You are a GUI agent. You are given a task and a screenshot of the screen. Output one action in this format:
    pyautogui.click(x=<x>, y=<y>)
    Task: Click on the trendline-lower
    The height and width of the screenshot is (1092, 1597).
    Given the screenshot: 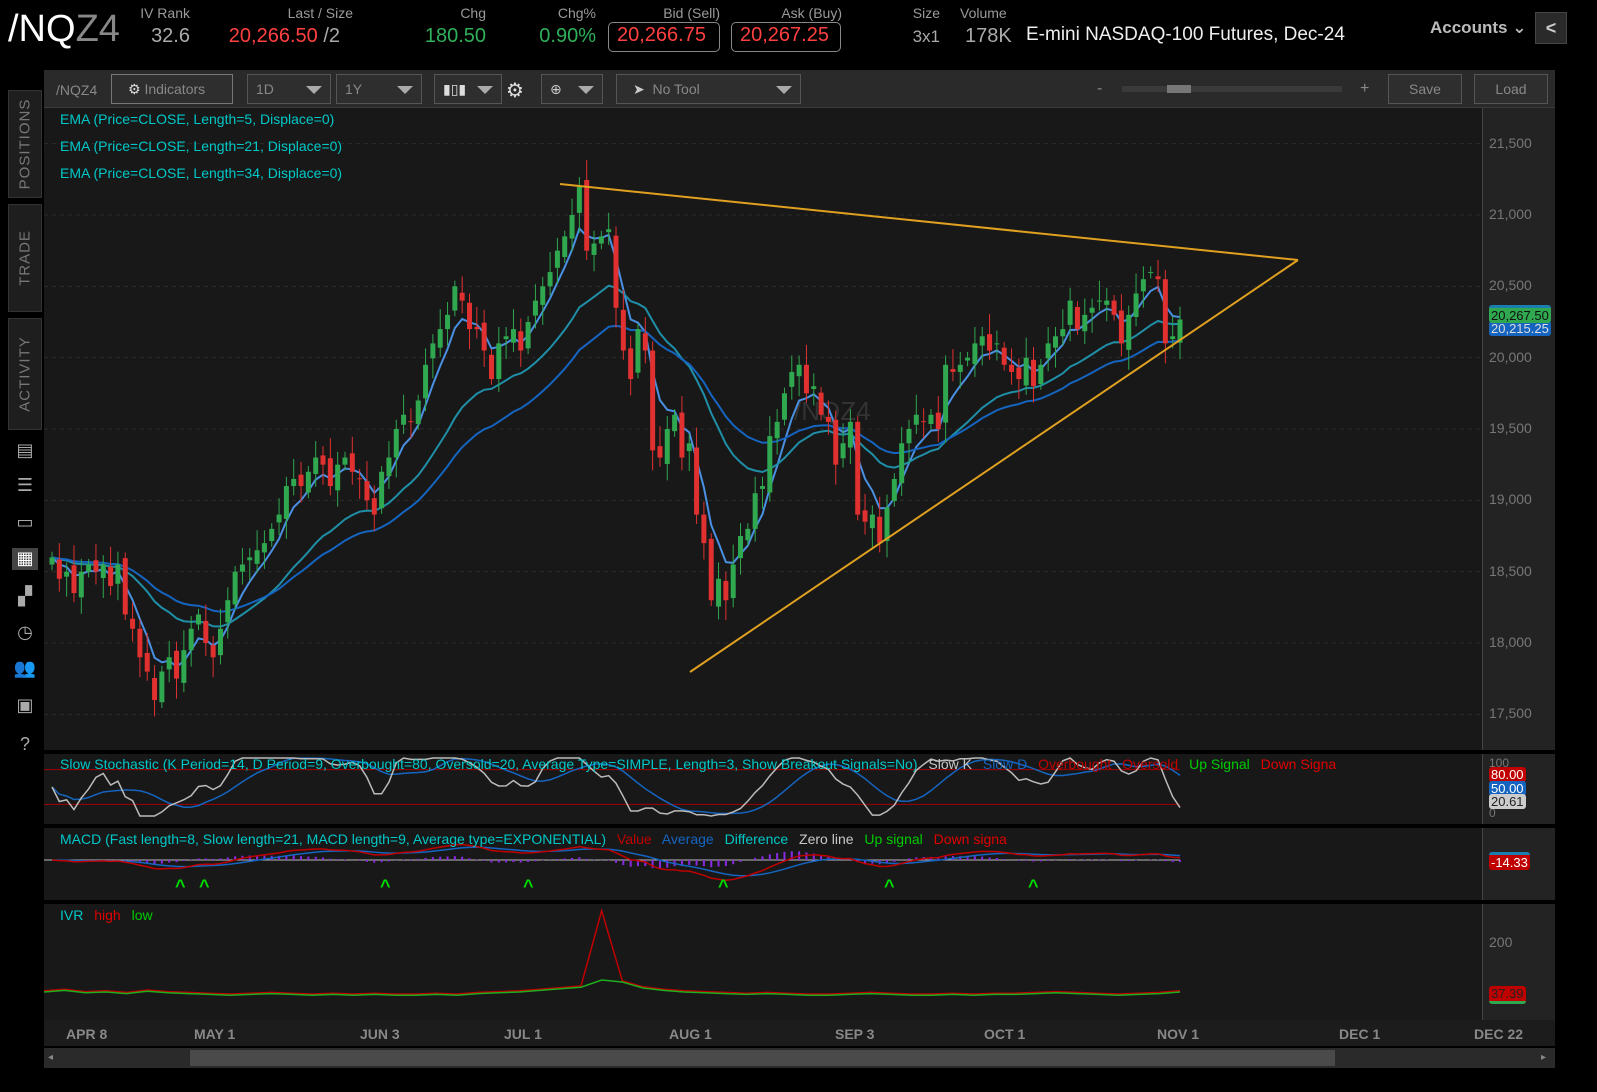 What is the action you would take?
    pyautogui.click(x=994, y=466)
    